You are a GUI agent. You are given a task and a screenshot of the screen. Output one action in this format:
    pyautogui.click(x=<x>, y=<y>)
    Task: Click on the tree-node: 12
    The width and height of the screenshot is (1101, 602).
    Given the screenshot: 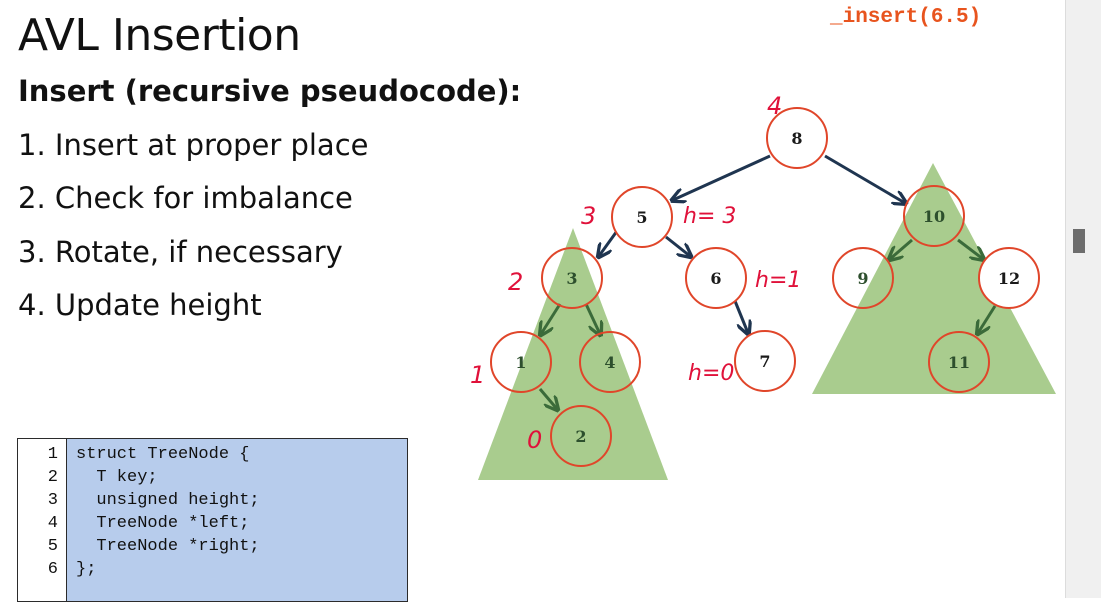 What is the action you would take?
    pyautogui.click(x=1009, y=278)
    